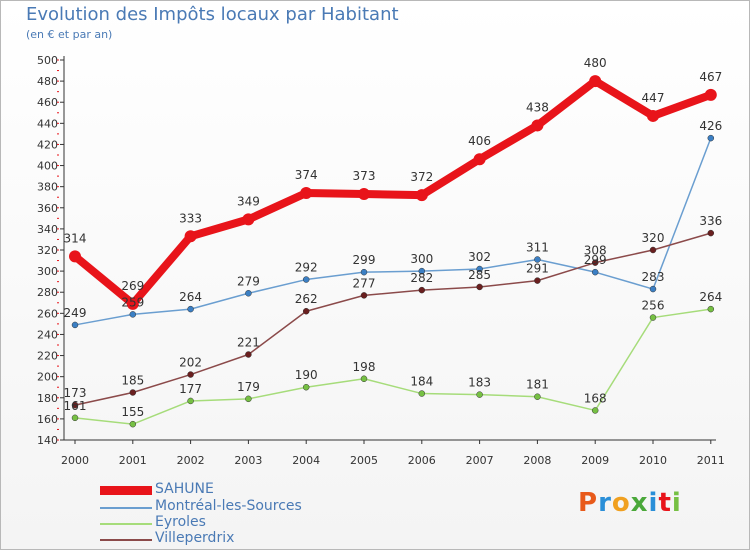 The height and width of the screenshot is (550, 750). I want to click on data-label-montr-al-les-sources: 292, so click(306, 268).